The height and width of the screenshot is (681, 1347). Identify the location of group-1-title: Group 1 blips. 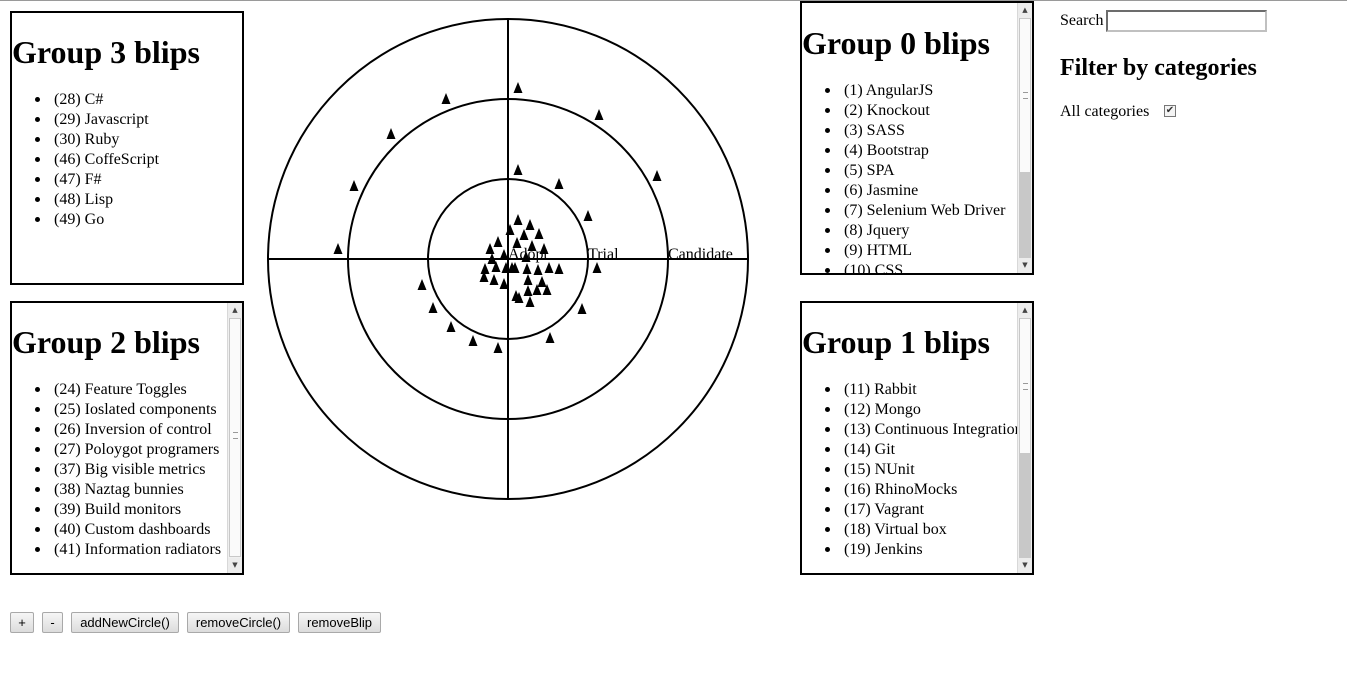
(896, 342).